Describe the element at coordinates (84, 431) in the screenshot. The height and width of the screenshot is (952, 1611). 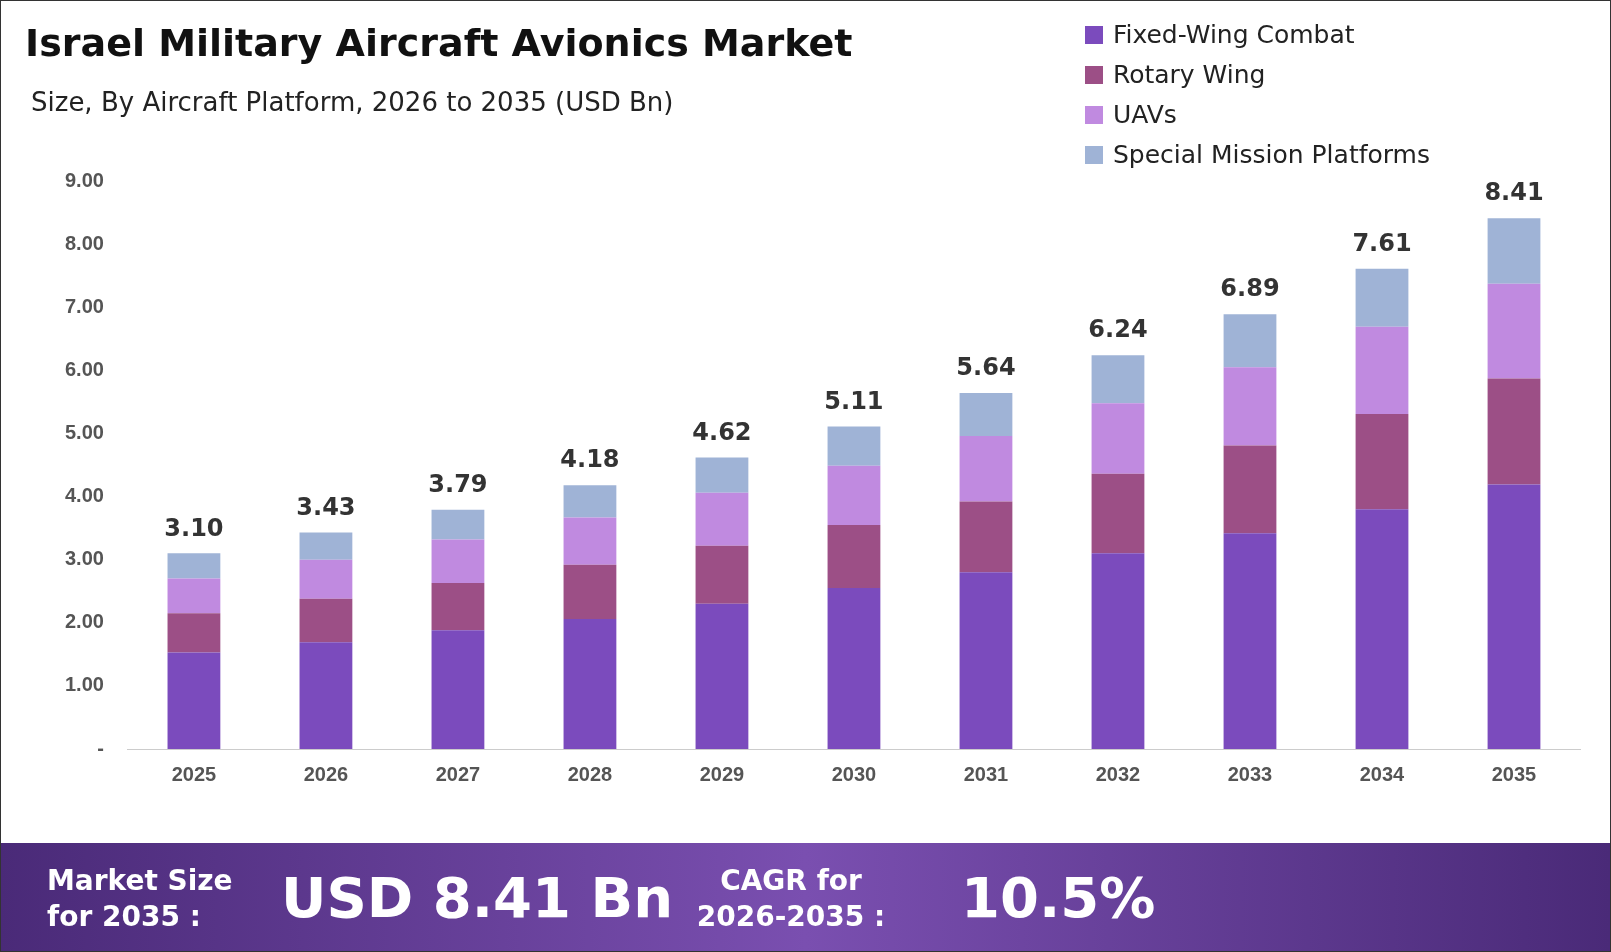
I see `y-tick-label: 5.00` at that location.